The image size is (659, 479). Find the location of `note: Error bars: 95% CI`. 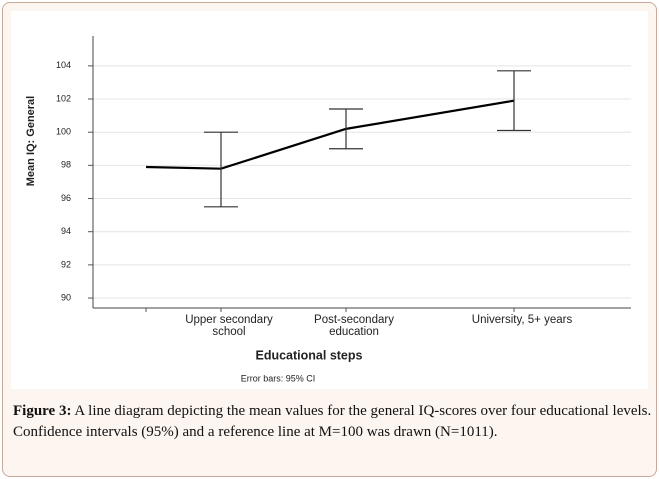

note: Error bars: 95% CI is located at coordinates (278, 378).